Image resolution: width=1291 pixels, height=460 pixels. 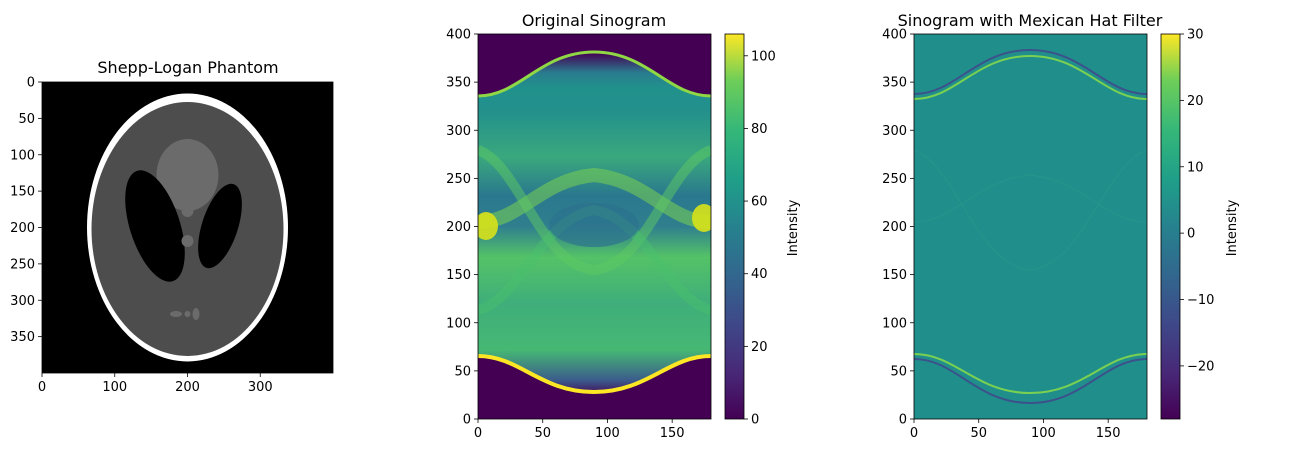 I want to click on original-sinogram-bottom-region, so click(x=594, y=387).